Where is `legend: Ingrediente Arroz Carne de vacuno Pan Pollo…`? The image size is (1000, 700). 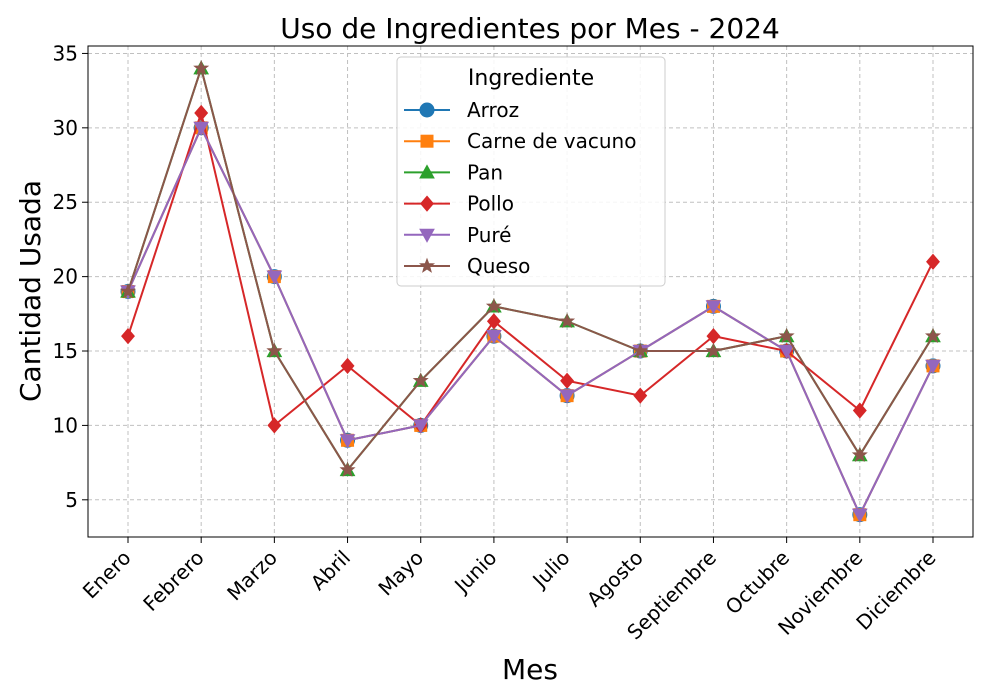
legend: Ingrediente Arroz Carne de vacuno Pan Pollo… is located at coordinates (531, 171).